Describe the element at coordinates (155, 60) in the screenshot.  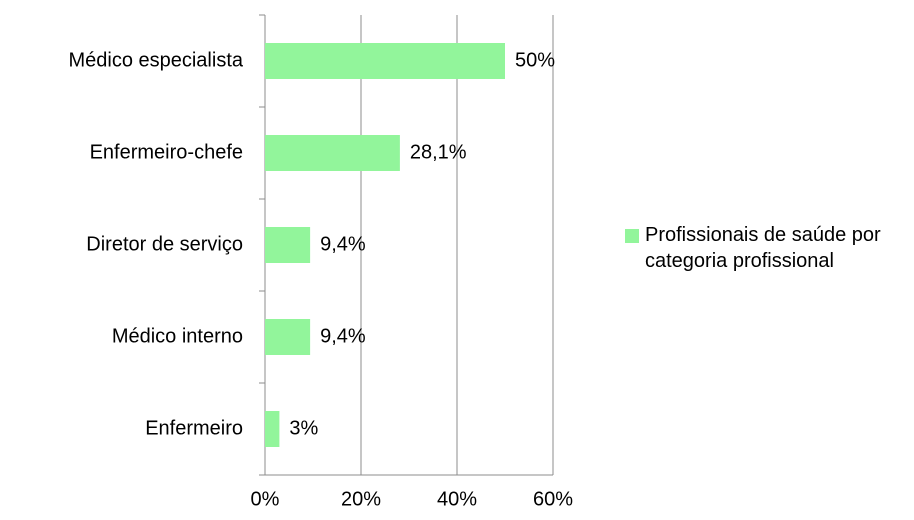
I see `y-tick-label: Médico especialista` at that location.